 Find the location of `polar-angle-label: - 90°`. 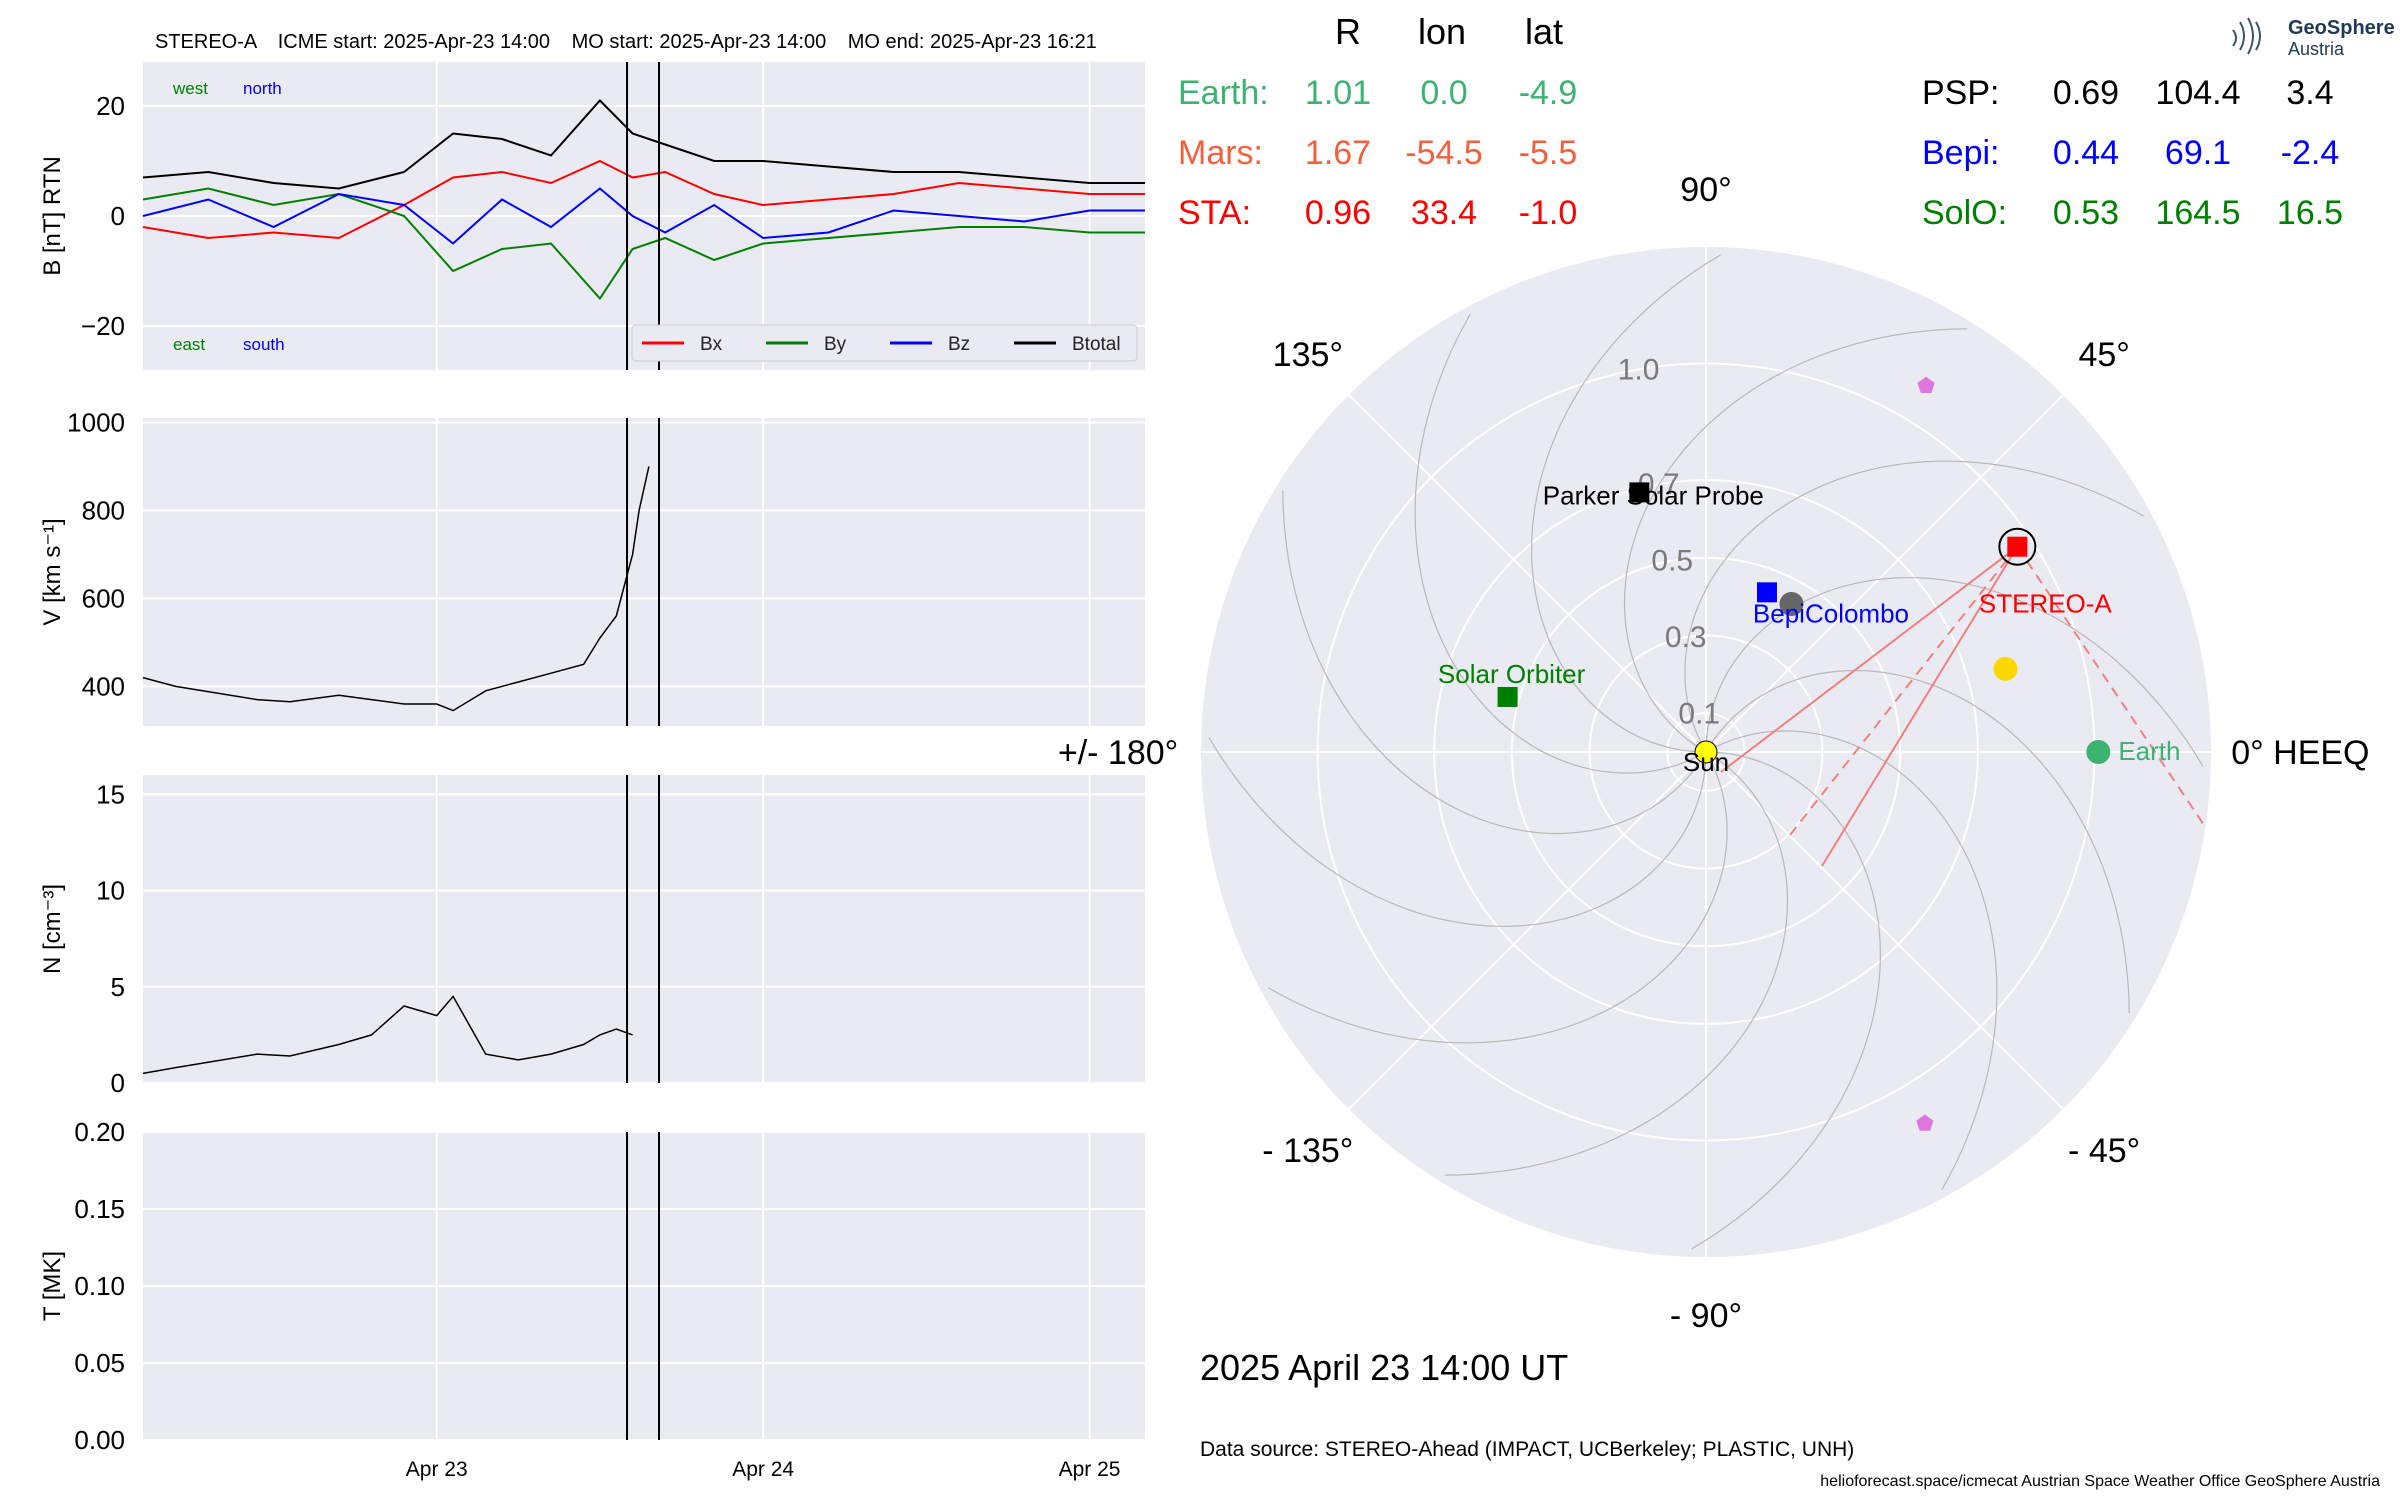

polar-angle-label: - 90° is located at coordinates (1706, 1316).